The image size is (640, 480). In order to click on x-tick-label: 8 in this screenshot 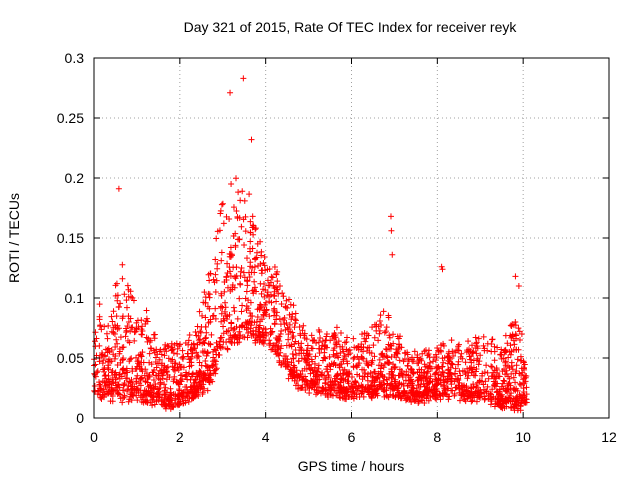, I will do `click(437, 437)`.